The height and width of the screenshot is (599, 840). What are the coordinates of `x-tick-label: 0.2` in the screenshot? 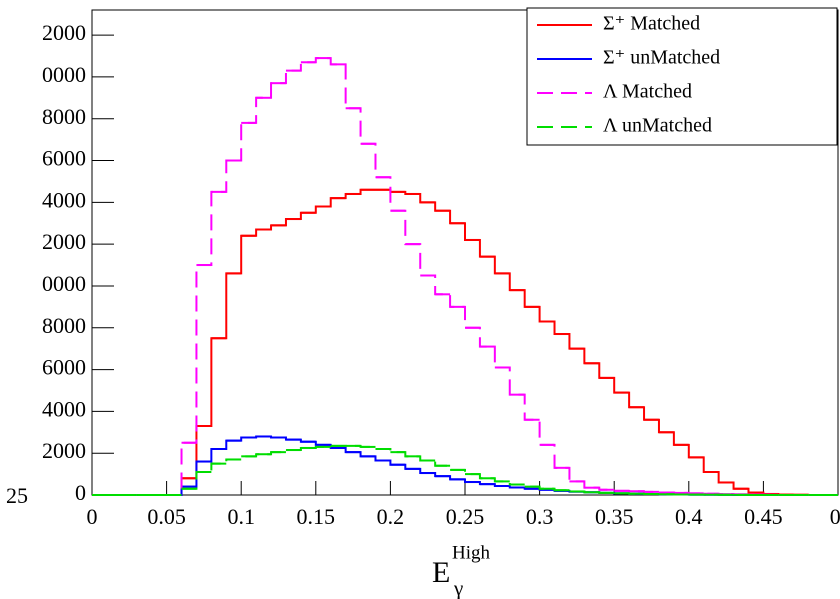 It's located at (391, 516).